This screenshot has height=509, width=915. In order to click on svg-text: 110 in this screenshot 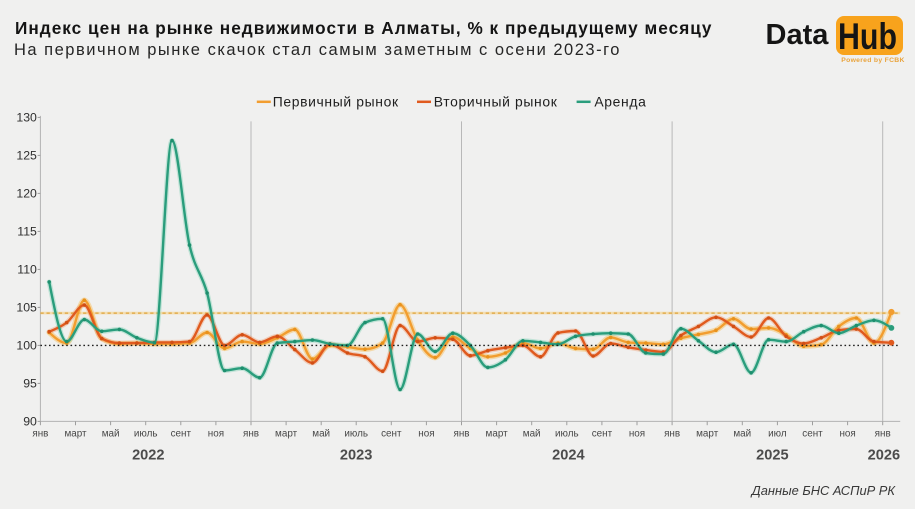, I will do `click(27, 270)`.